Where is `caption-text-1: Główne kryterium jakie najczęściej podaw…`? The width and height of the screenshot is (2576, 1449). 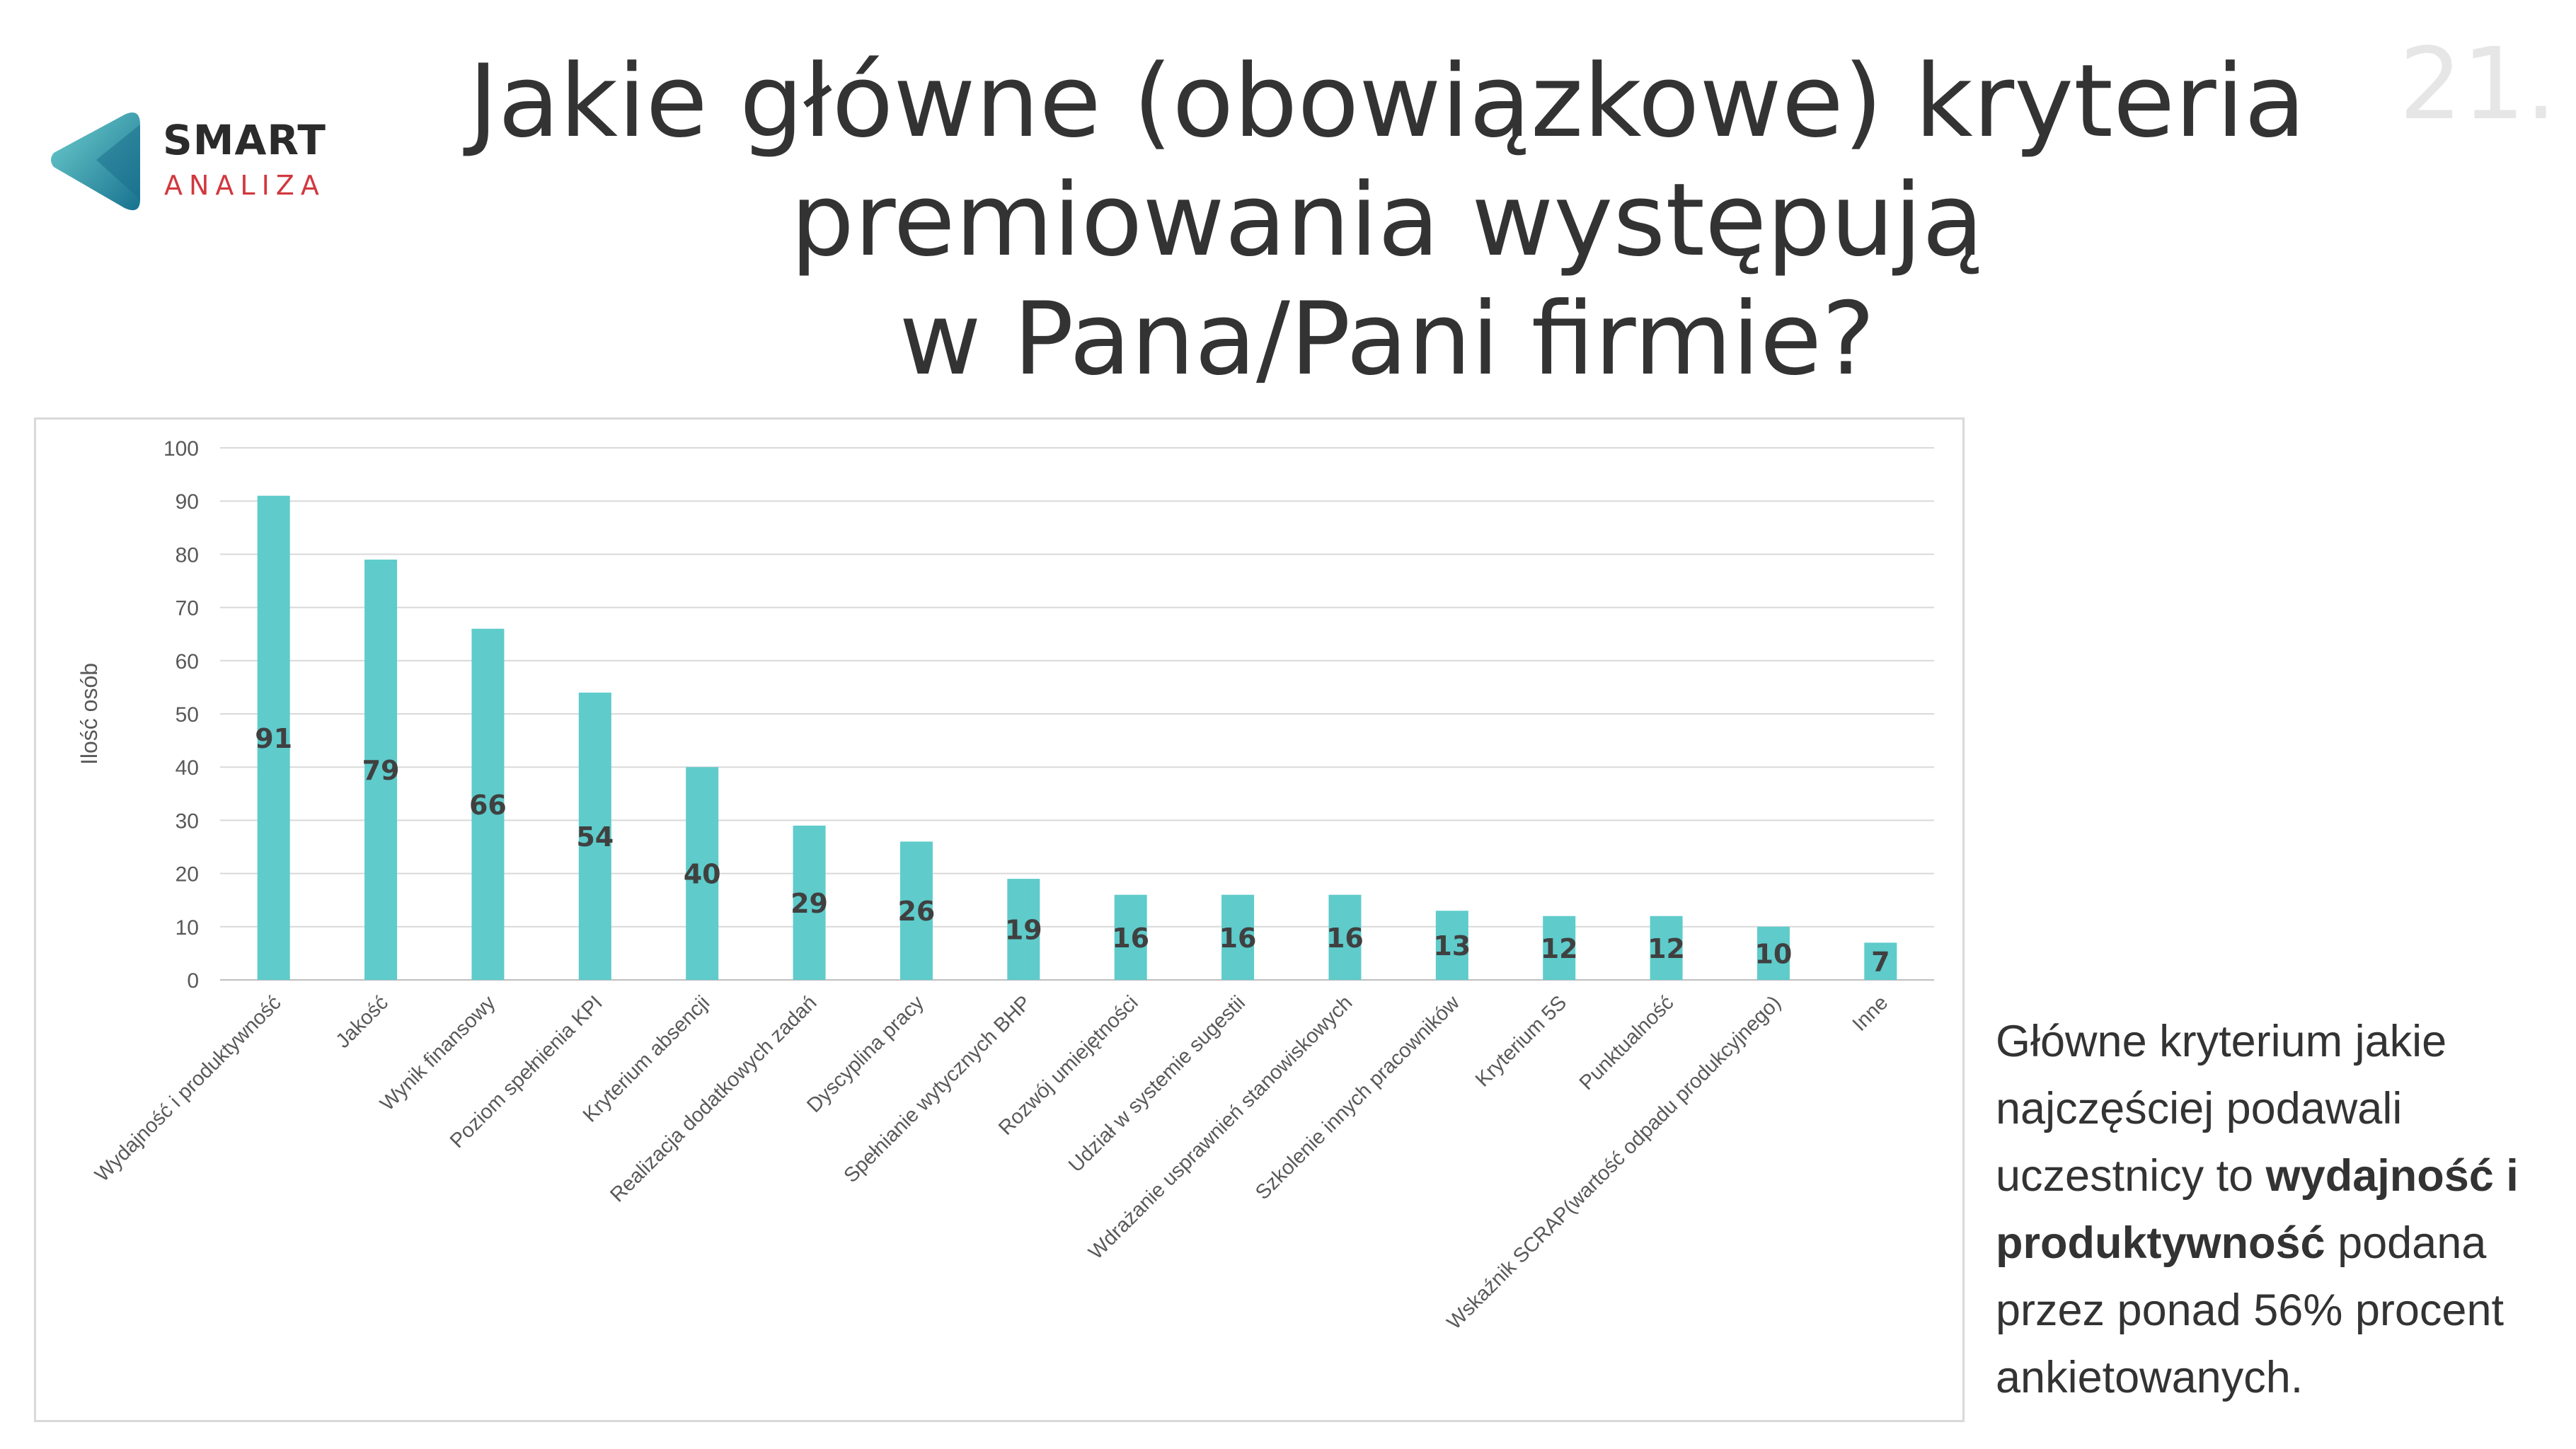
caption-text-1: Główne kryterium jakie najczęściej podaw… is located at coordinates (2222, 1109).